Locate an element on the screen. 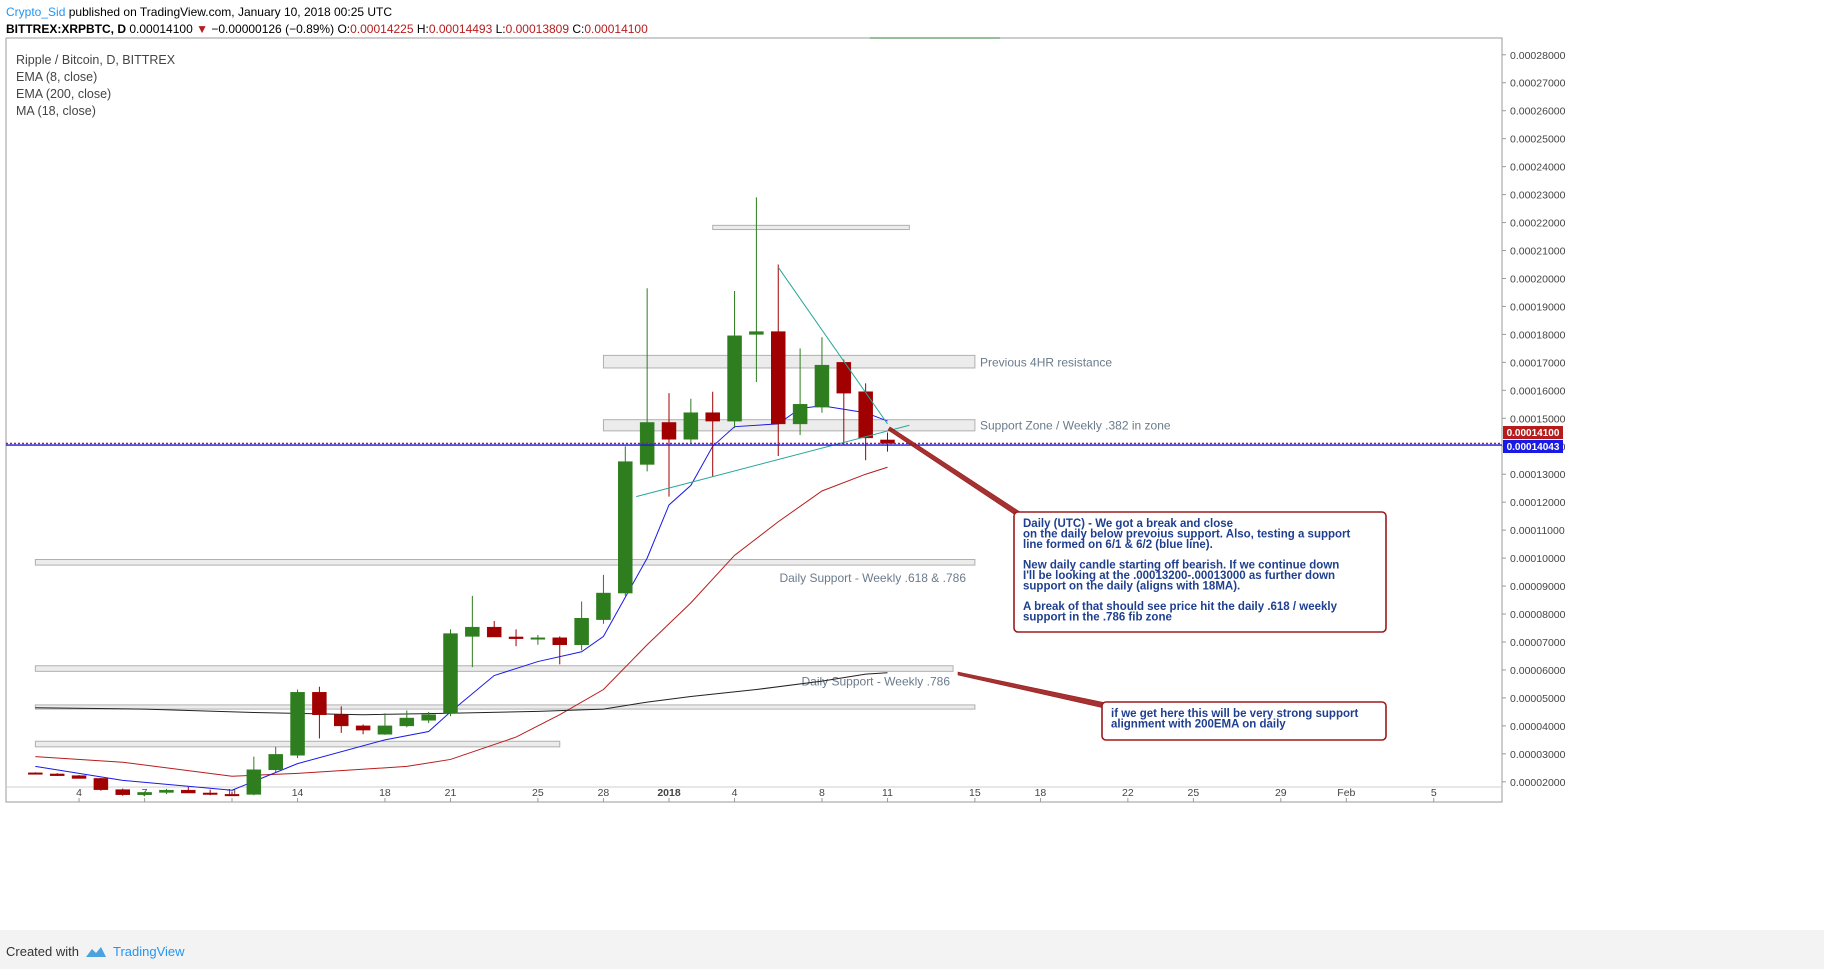 The height and width of the screenshot is (969, 1824). open-value: 0.00014225 is located at coordinates (382, 29).